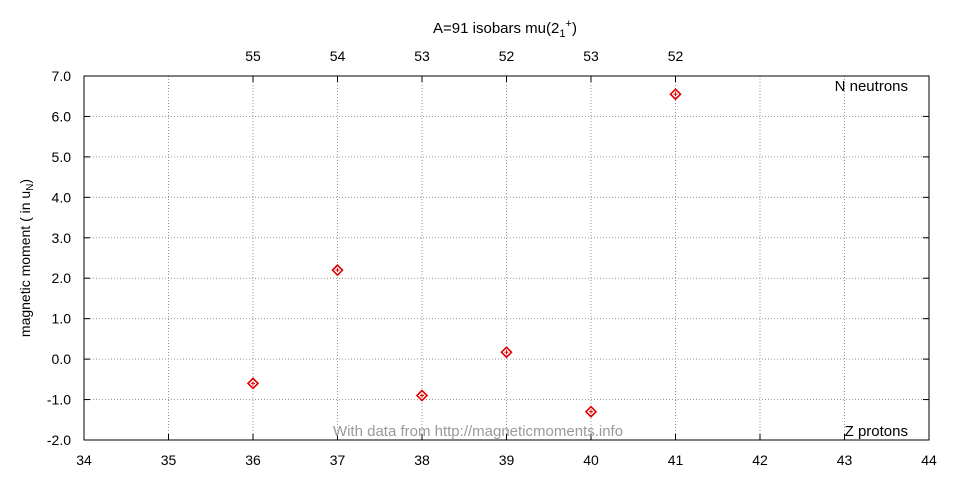 The height and width of the screenshot is (485, 960). Describe the element at coordinates (253, 56) in the screenshot. I see `top-tick-label: 55` at that location.